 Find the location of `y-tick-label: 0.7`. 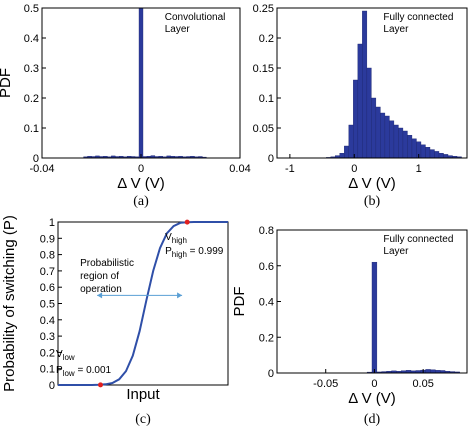

y-tick-label: 0.7 is located at coordinates (47, 272).